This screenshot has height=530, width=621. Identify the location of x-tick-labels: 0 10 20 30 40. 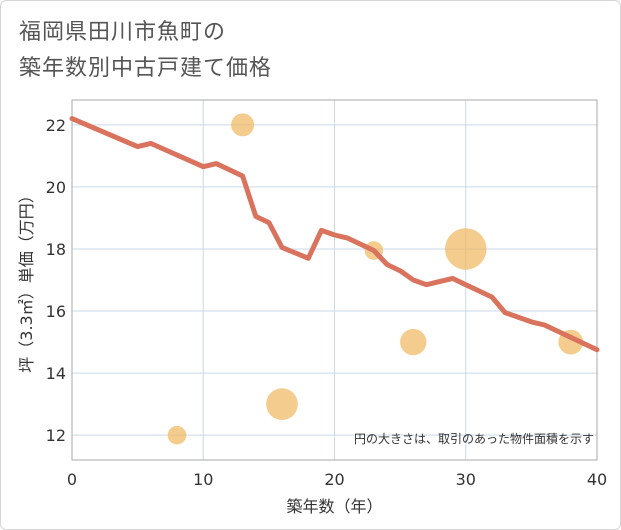
(337, 479).